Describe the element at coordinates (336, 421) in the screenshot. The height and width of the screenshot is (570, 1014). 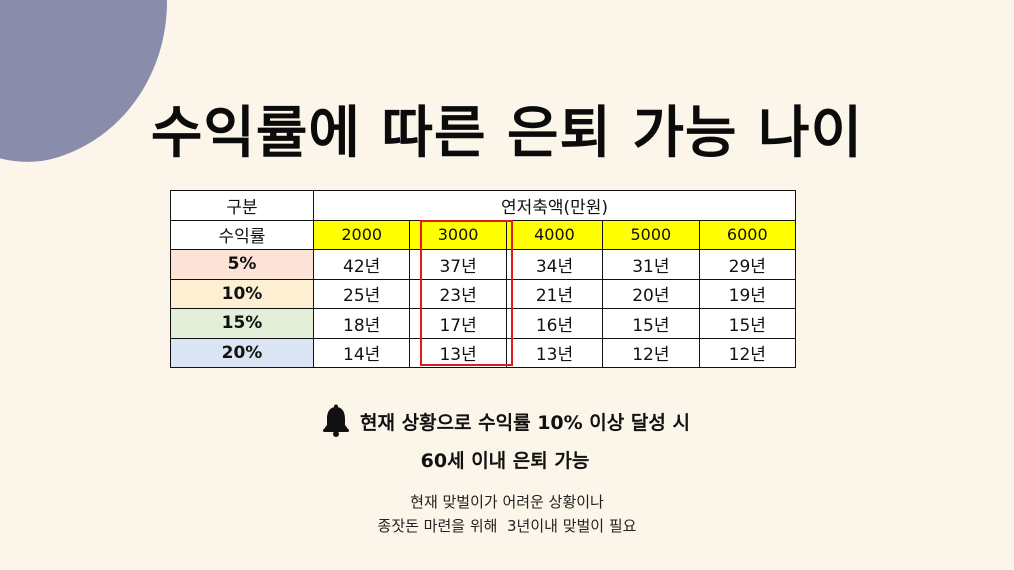
I see `bell-icon` at that location.